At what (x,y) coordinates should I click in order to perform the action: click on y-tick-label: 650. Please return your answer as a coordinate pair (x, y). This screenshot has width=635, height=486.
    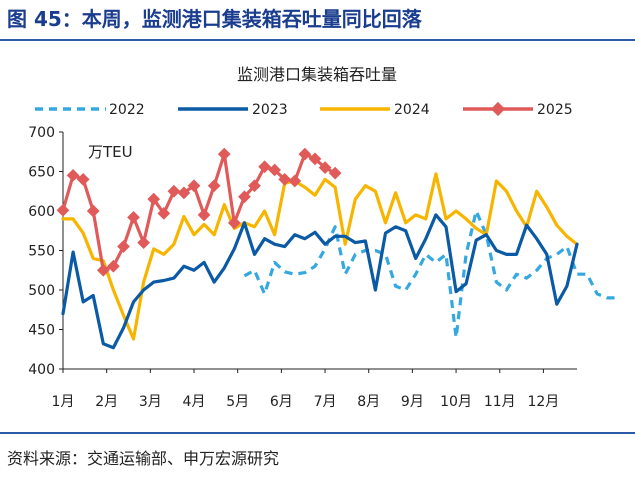
    Looking at the image, I should click on (41, 173).